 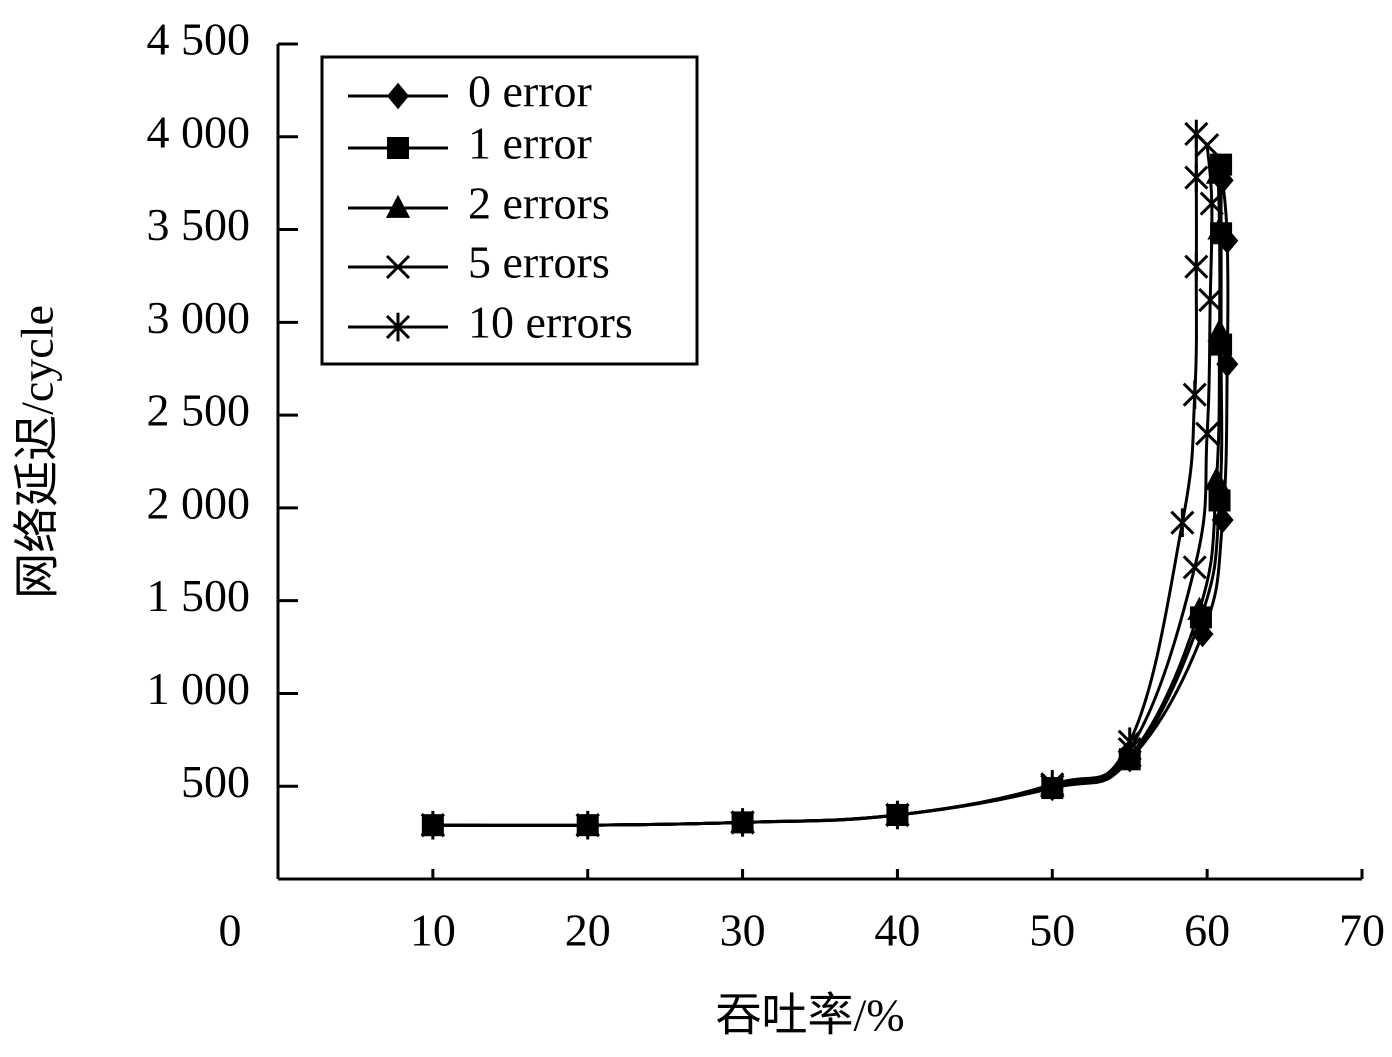 What do you see at coordinates (199, 688) in the screenshot?
I see `y-tick-label: 1 000` at bounding box center [199, 688].